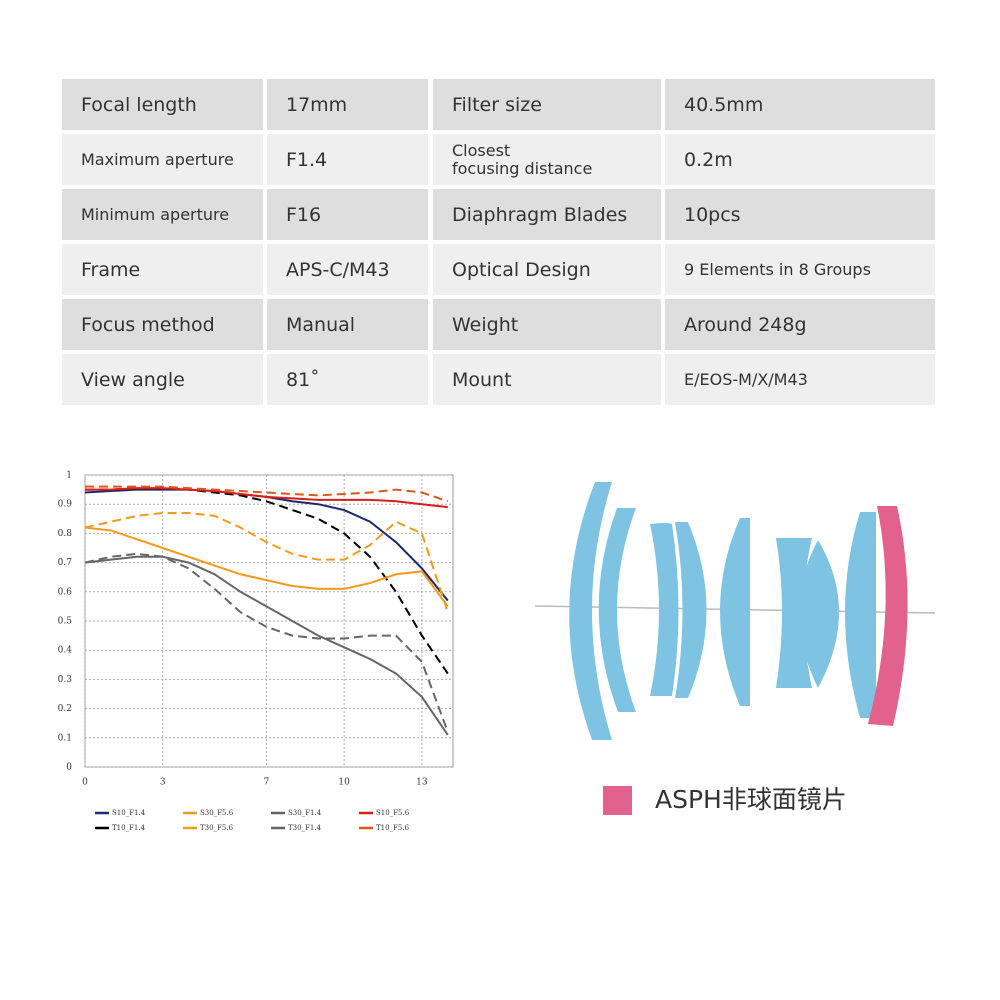  Describe the element at coordinates (267, 783) in the screenshot. I see `x-tick-label: 7` at that location.